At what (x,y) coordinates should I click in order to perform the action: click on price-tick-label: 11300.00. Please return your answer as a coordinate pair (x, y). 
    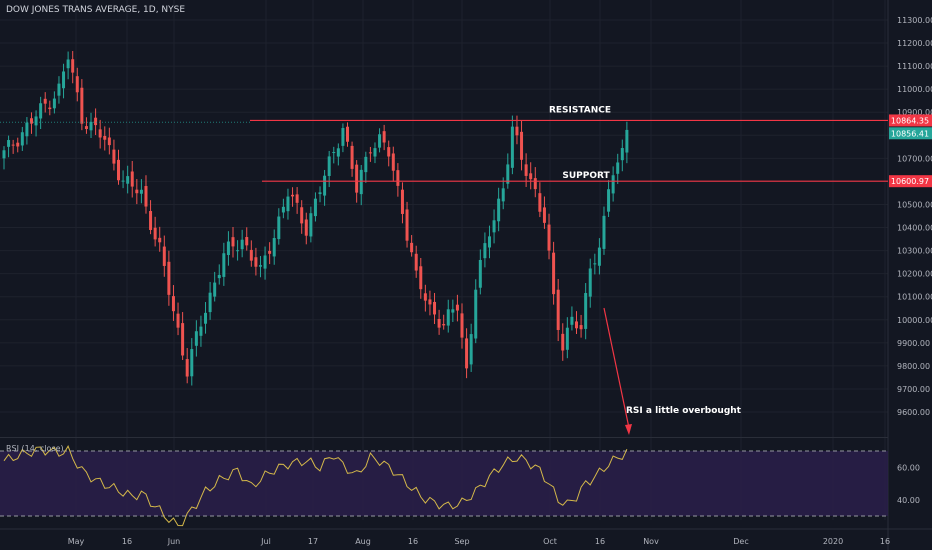
    Looking at the image, I should click on (914, 20).